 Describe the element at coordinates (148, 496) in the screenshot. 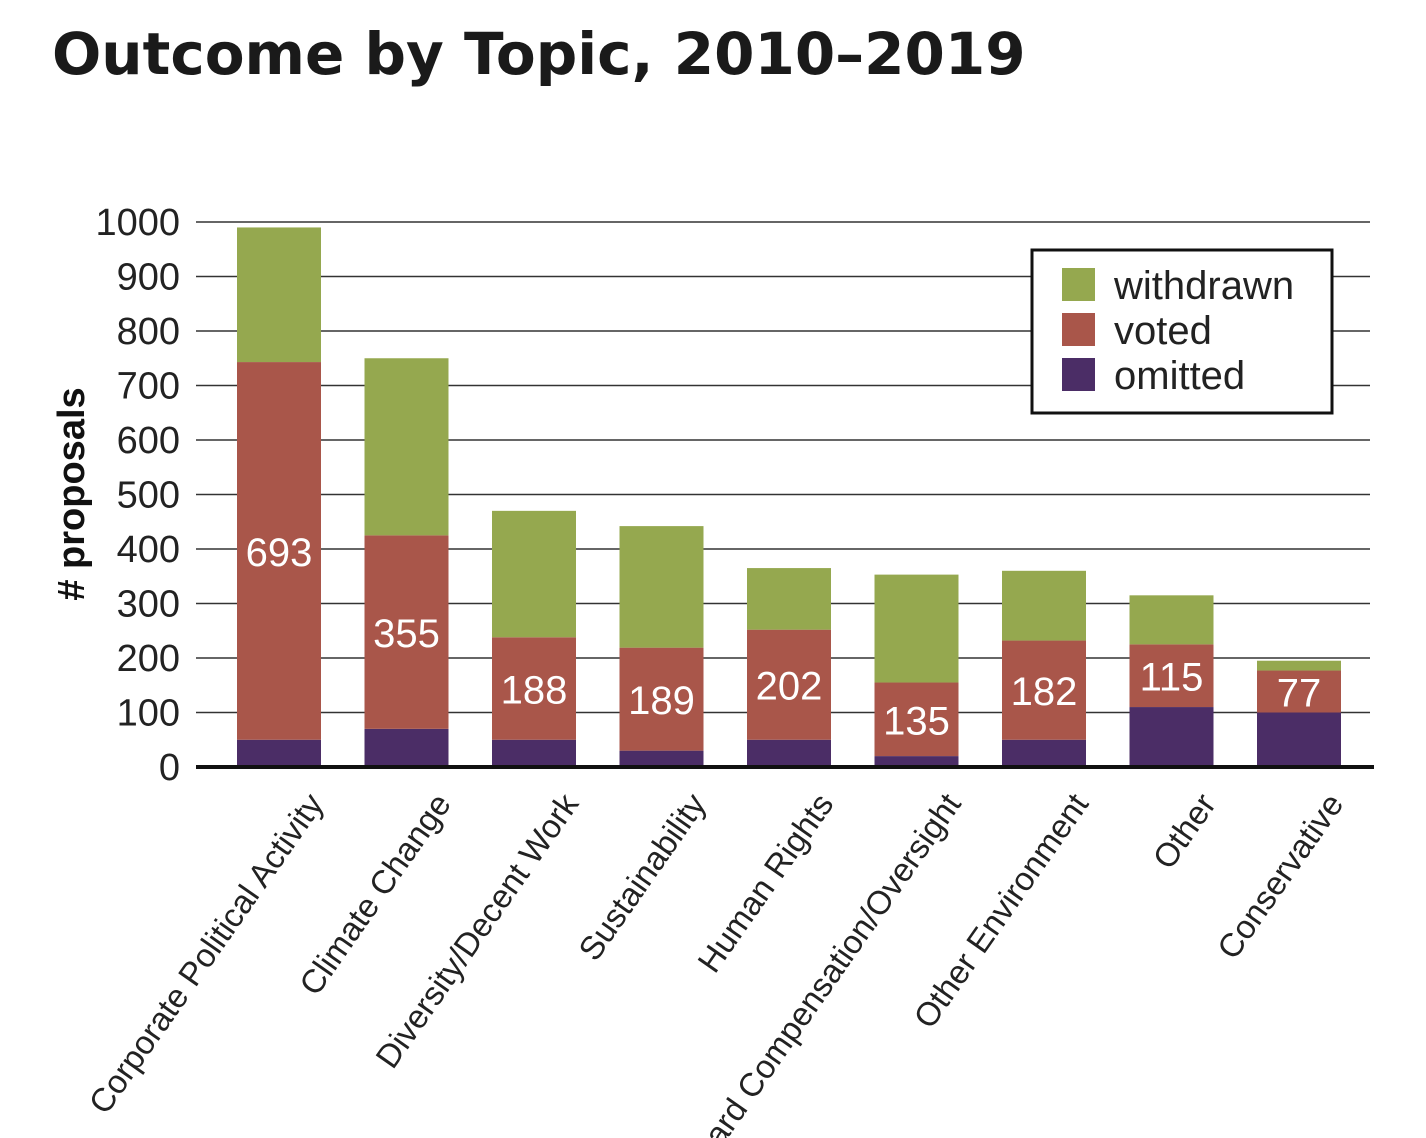

I see `y-tick-label: 500` at that location.